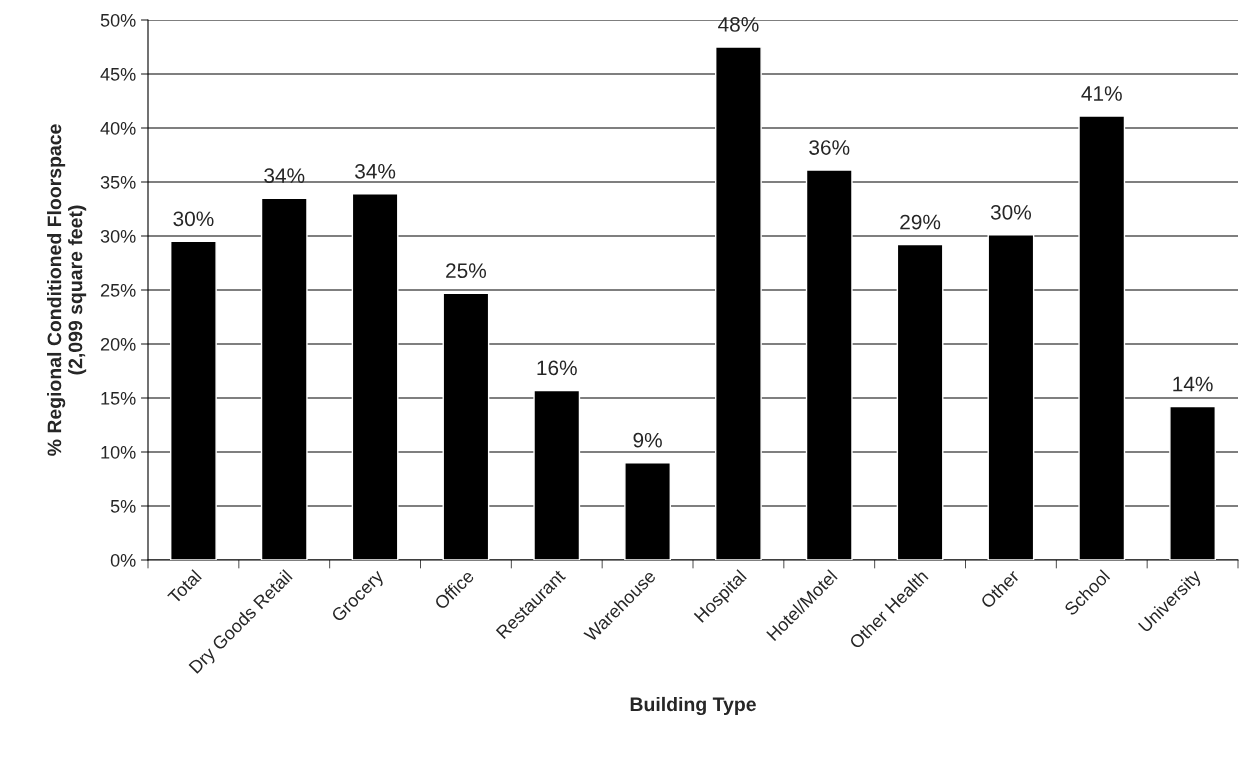  Describe the element at coordinates (118, 344) in the screenshot. I see `y-tick-label: 20%` at that location.